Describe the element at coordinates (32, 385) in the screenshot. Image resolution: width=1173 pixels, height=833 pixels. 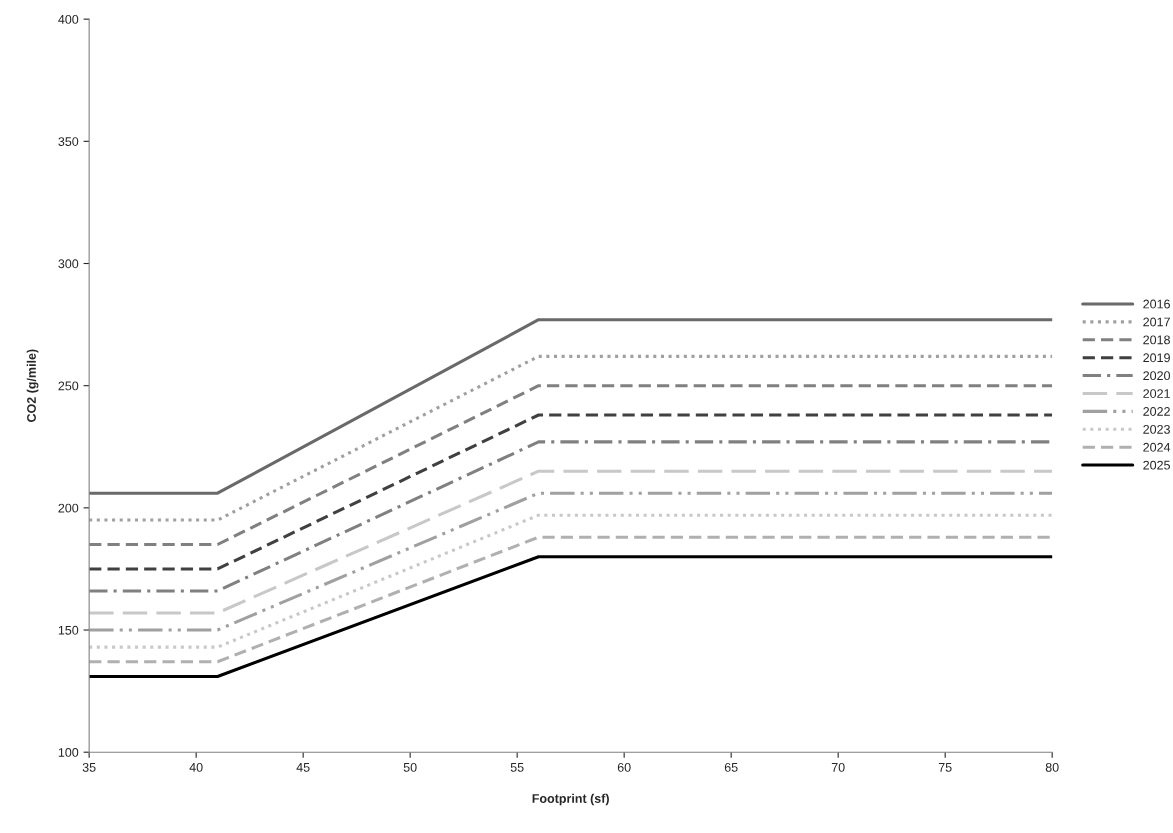
I see `y-axis-title: CO2 (g/mile)` at that location.